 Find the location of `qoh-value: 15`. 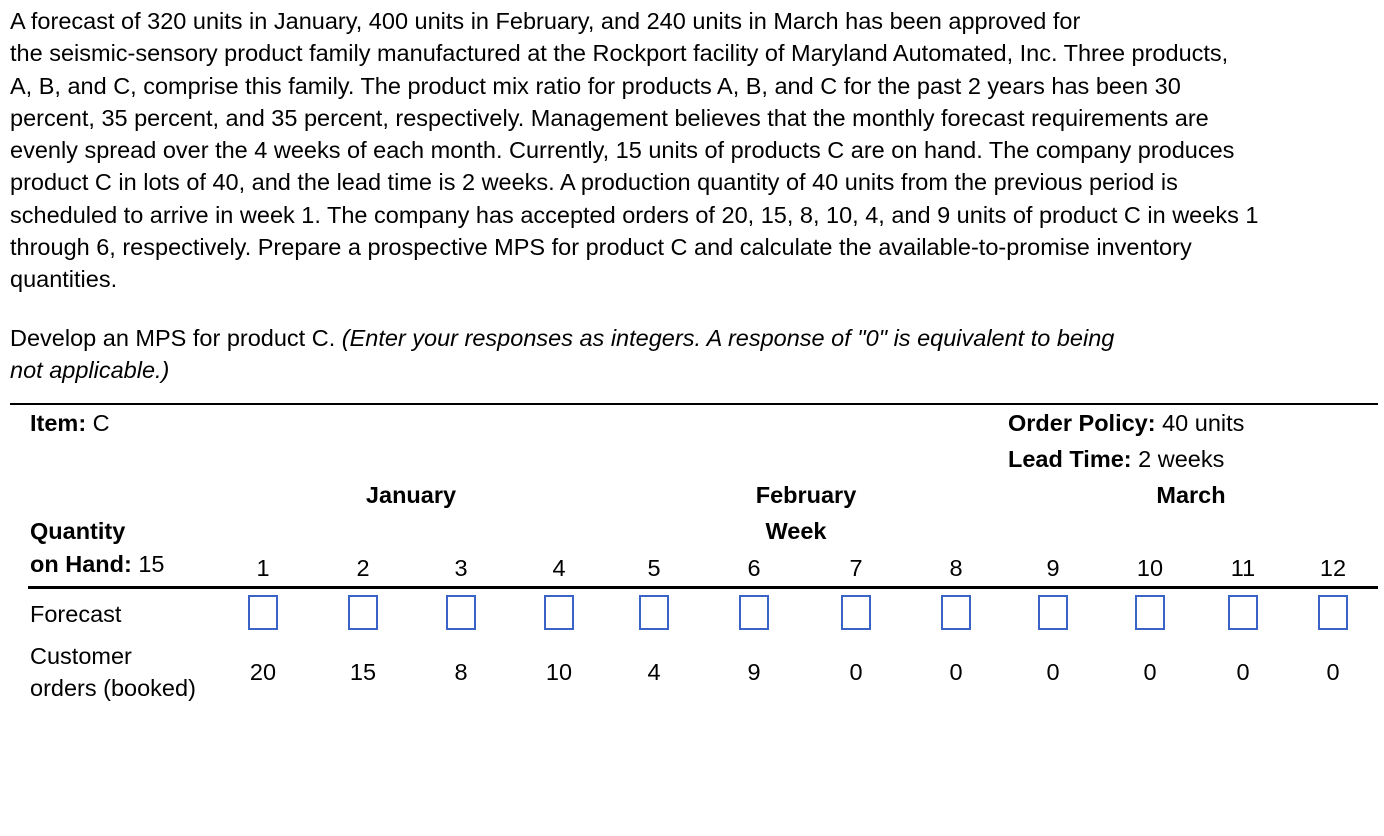

qoh-value: 15 is located at coordinates (148, 564).